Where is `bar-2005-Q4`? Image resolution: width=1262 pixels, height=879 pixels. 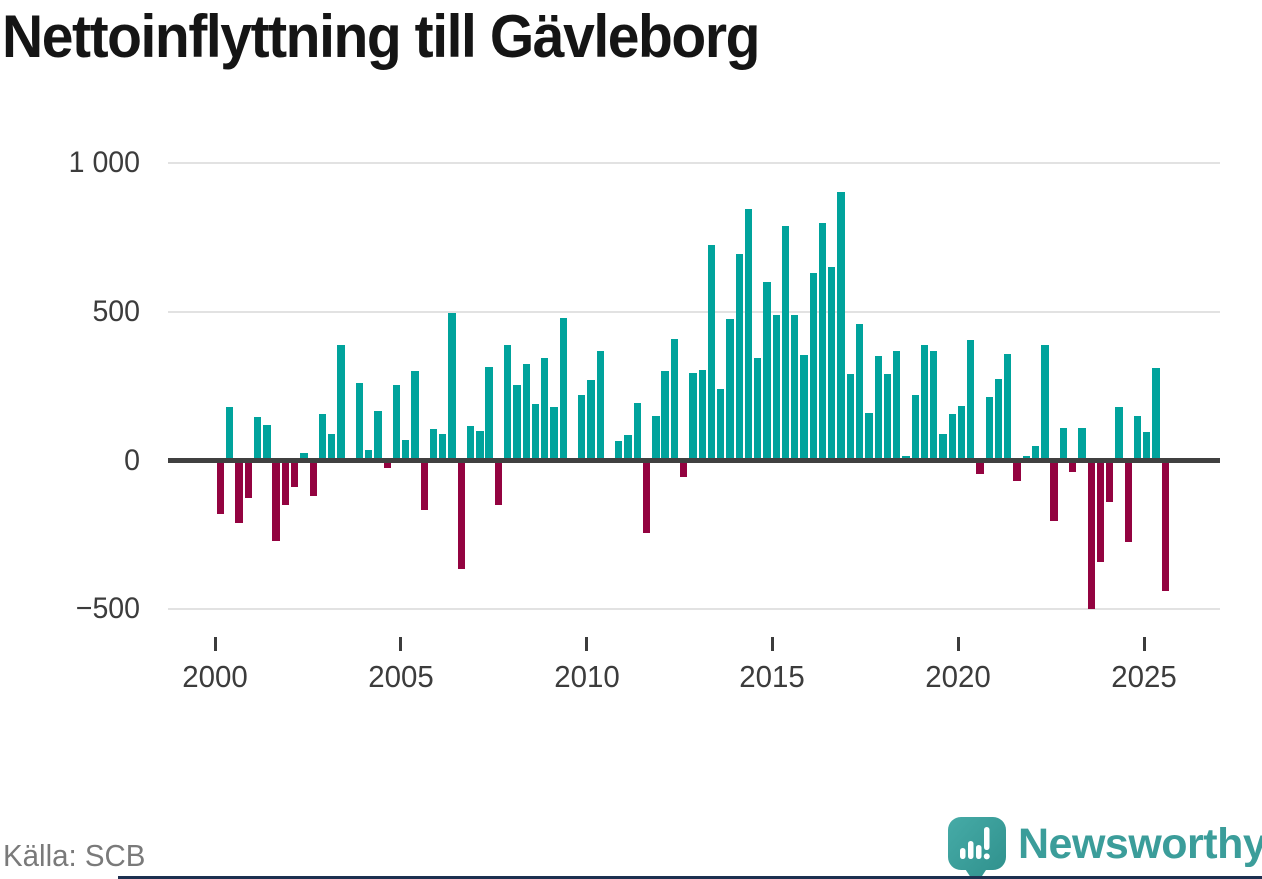 bar-2005-Q4 is located at coordinates (433, 445).